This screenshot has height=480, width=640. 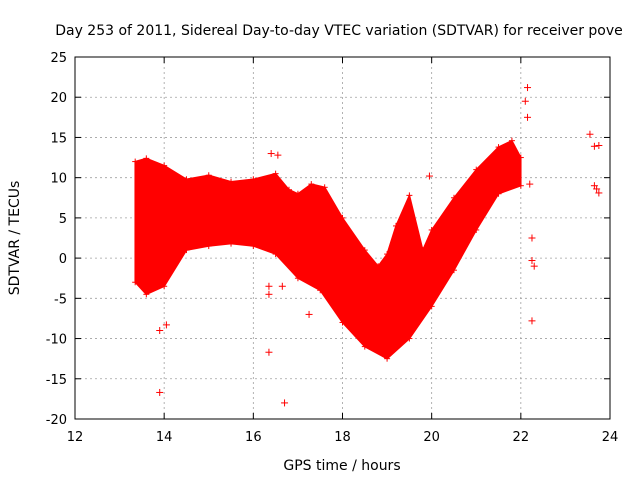 What do you see at coordinates (58, 98) in the screenshot?
I see `y-tick-label: 20` at bounding box center [58, 98].